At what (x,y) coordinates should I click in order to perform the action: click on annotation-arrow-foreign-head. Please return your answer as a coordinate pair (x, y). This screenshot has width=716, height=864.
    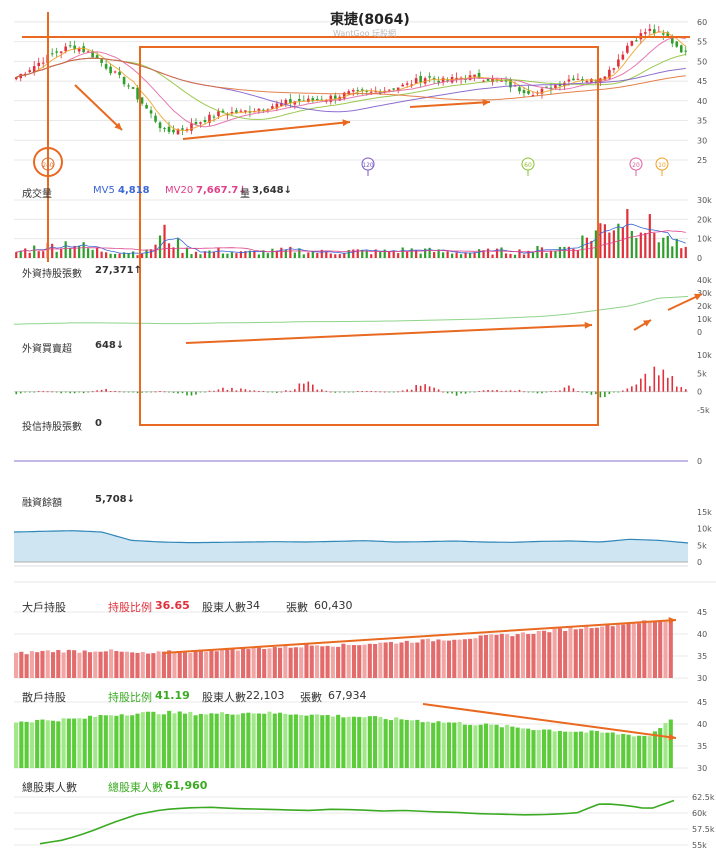
    Looking at the image, I should click on (588, 325).